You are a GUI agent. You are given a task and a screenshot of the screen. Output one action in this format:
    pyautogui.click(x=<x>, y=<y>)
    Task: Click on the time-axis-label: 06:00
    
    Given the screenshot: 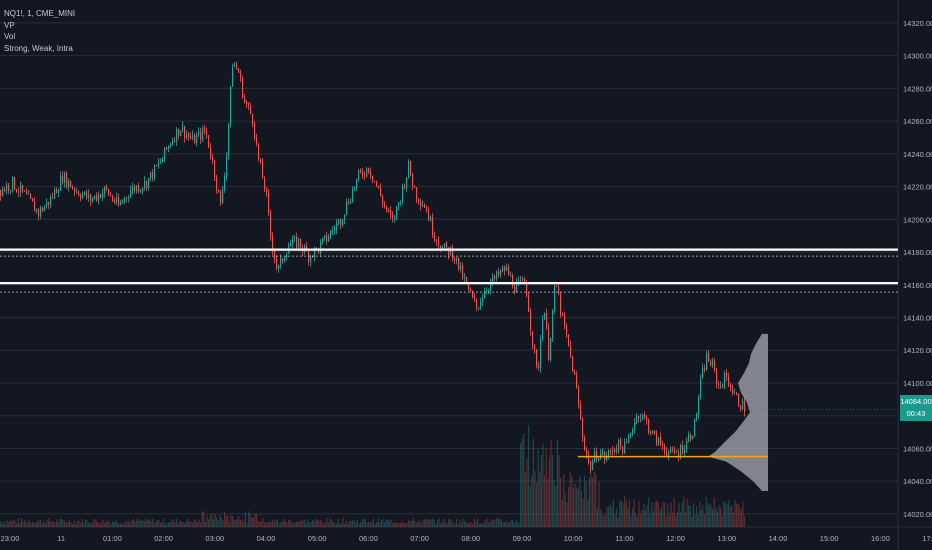 What is the action you would take?
    pyautogui.click(x=368, y=538)
    